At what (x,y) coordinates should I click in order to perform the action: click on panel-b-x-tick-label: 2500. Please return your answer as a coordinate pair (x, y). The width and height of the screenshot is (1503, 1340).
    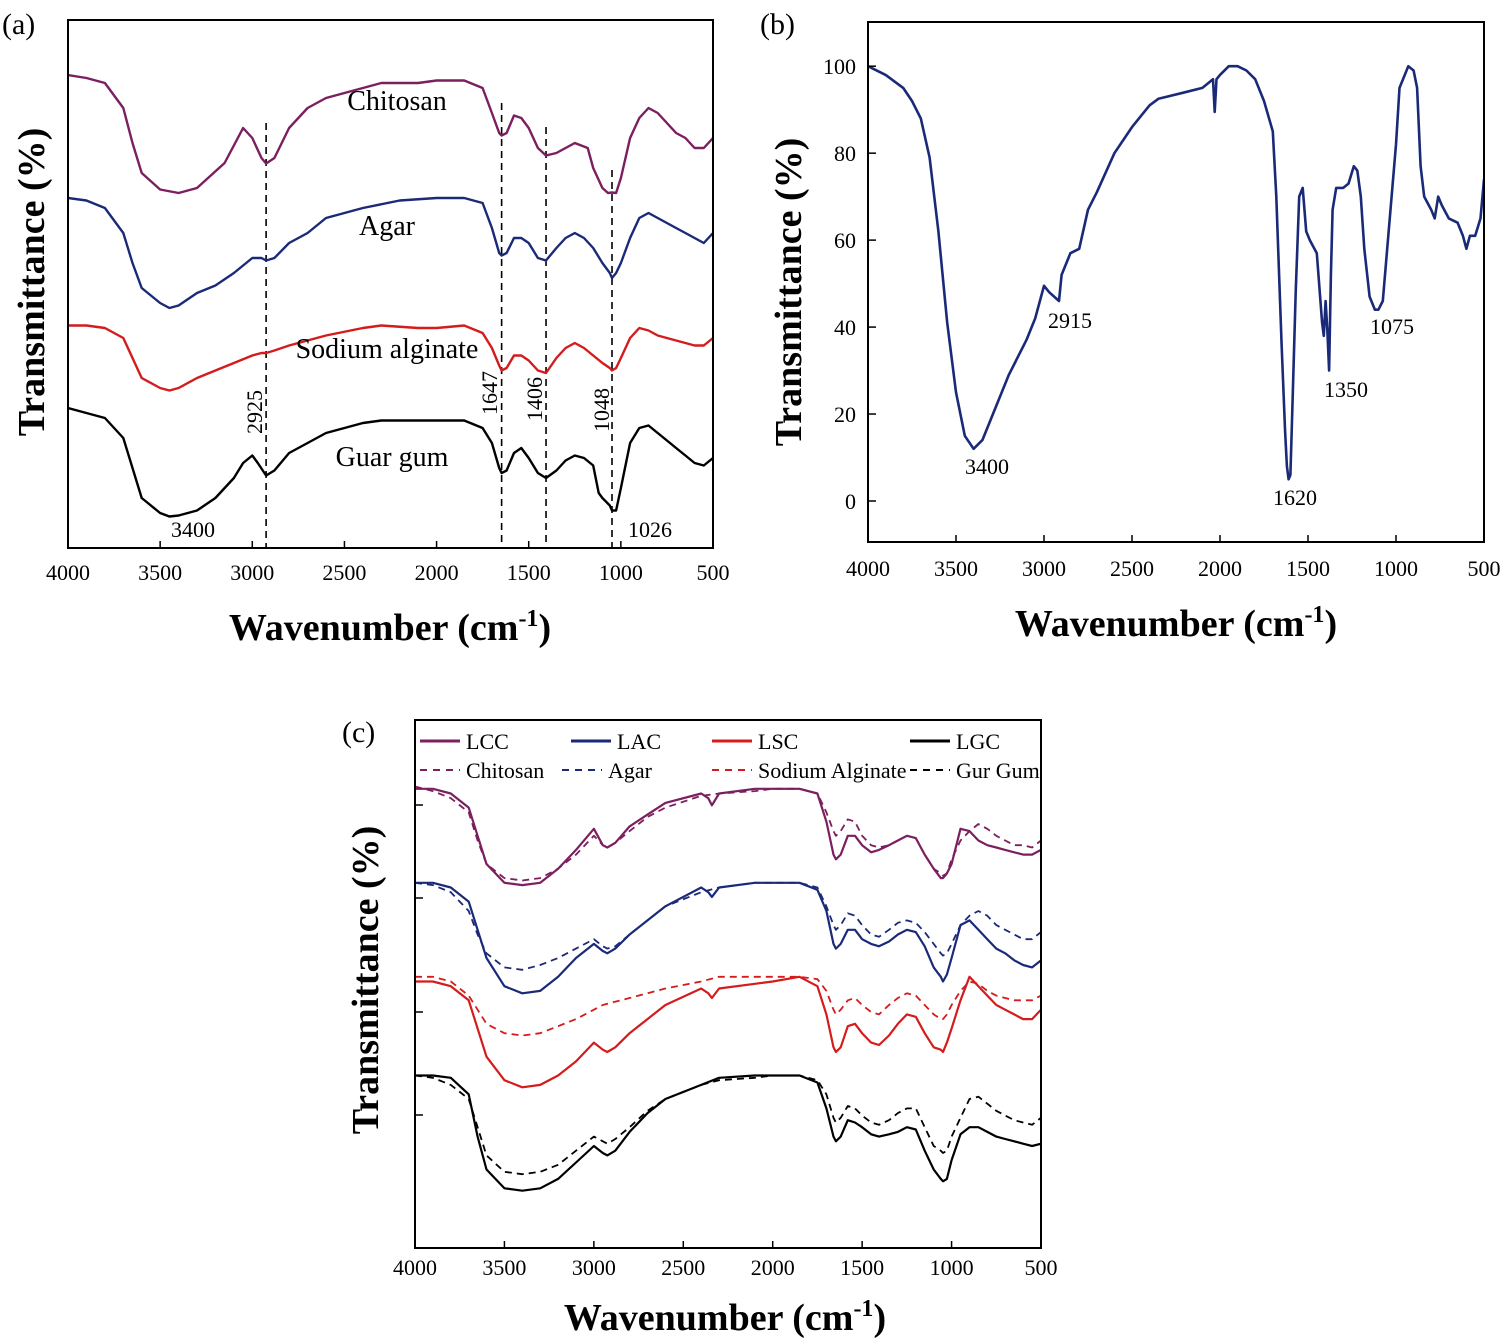
    Looking at the image, I should click on (1132, 568).